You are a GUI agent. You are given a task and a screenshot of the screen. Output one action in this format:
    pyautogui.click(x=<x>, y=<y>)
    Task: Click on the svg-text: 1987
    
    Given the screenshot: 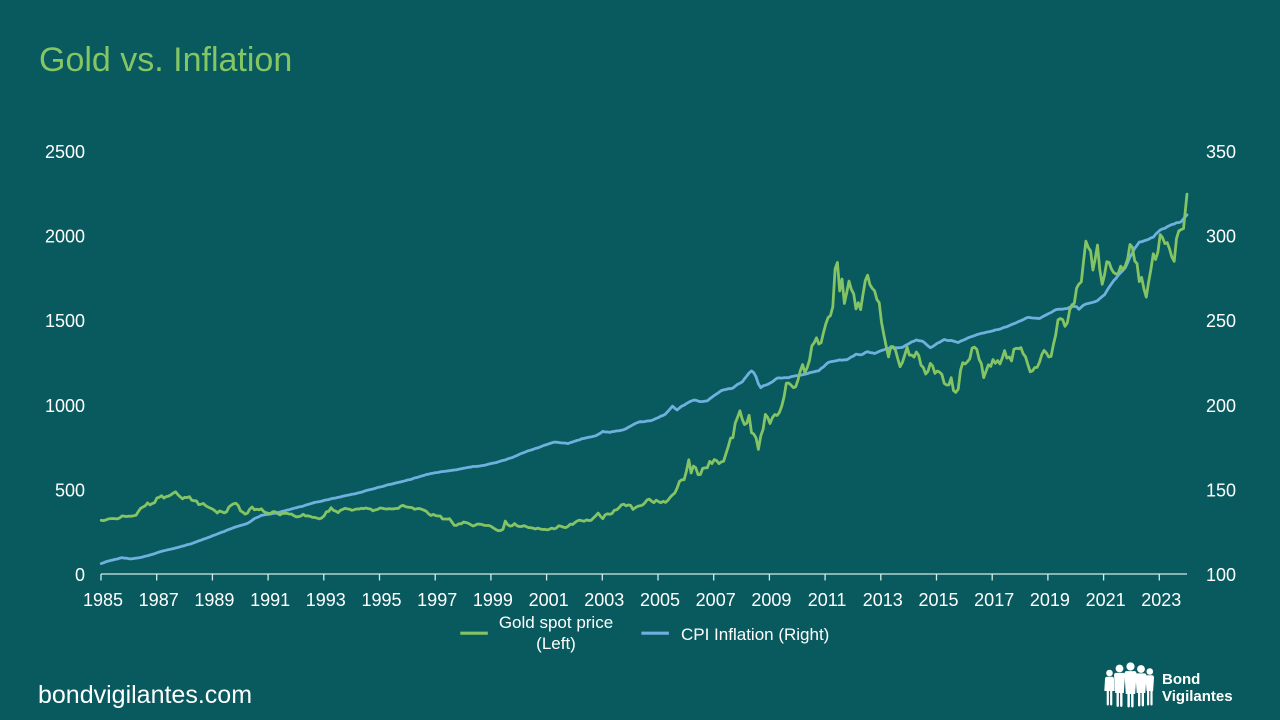 What is the action you would take?
    pyautogui.click(x=159, y=600)
    